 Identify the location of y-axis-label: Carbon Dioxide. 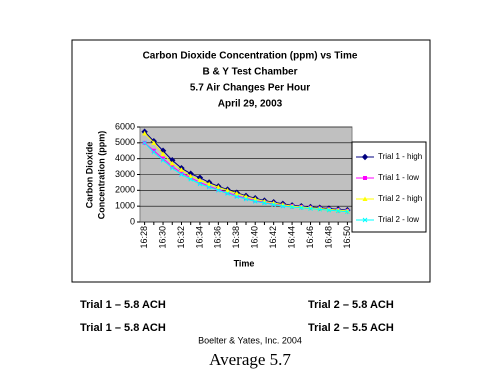
(89, 175).